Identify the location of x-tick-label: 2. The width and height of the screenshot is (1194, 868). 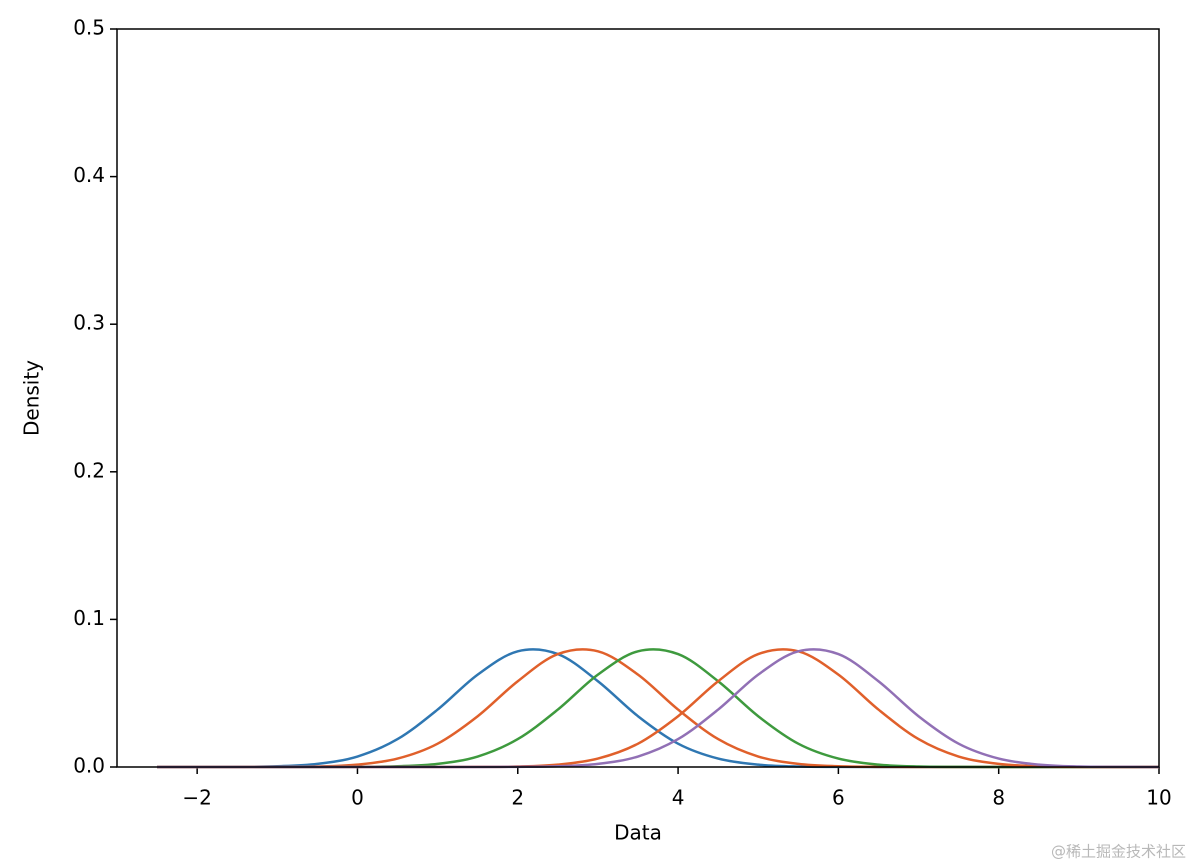
(517, 798).